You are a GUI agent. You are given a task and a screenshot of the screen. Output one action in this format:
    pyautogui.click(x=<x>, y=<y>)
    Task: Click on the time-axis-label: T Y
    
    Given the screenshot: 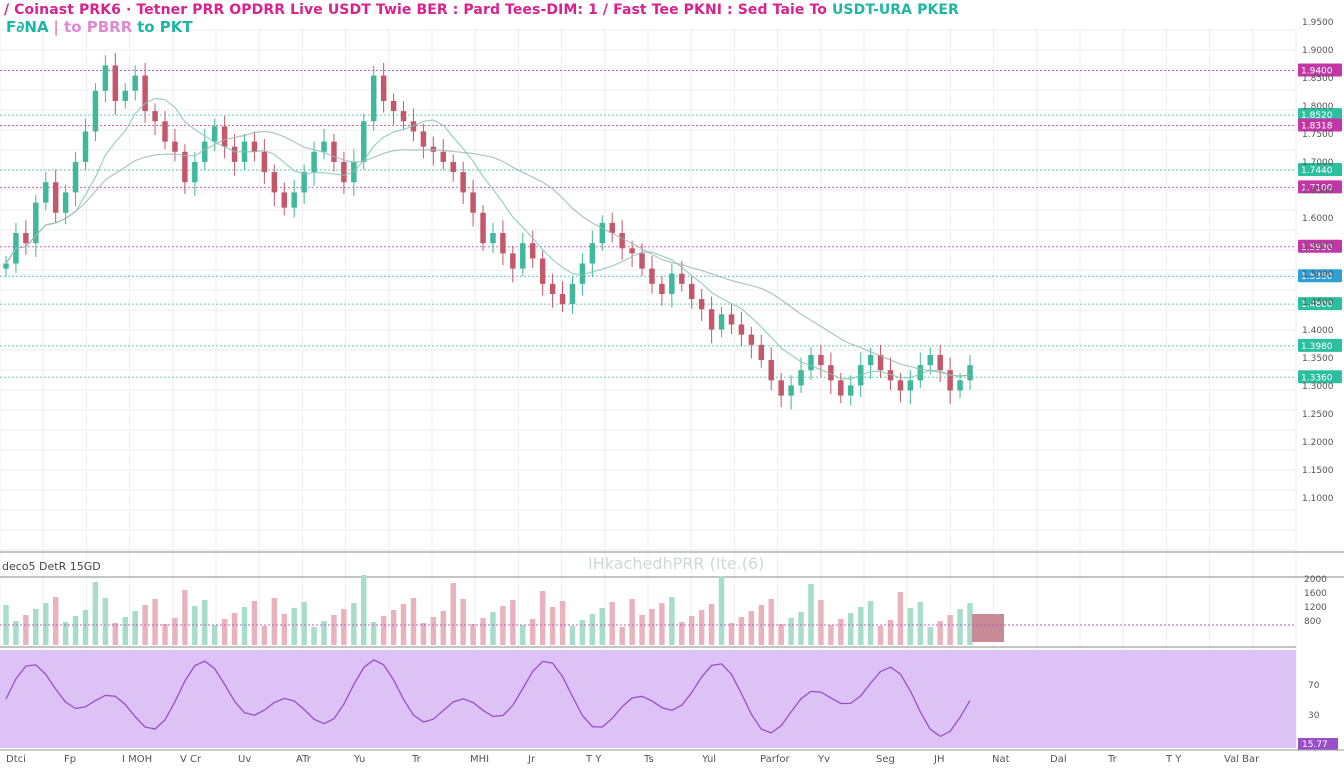 What is the action you would take?
    pyautogui.click(x=593, y=759)
    